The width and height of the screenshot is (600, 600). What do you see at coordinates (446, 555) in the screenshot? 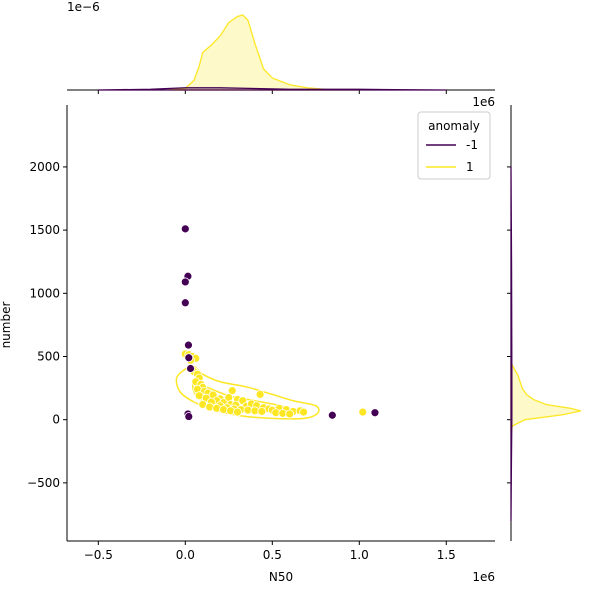
I see `x-tick-label: 1.5` at bounding box center [446, 555].